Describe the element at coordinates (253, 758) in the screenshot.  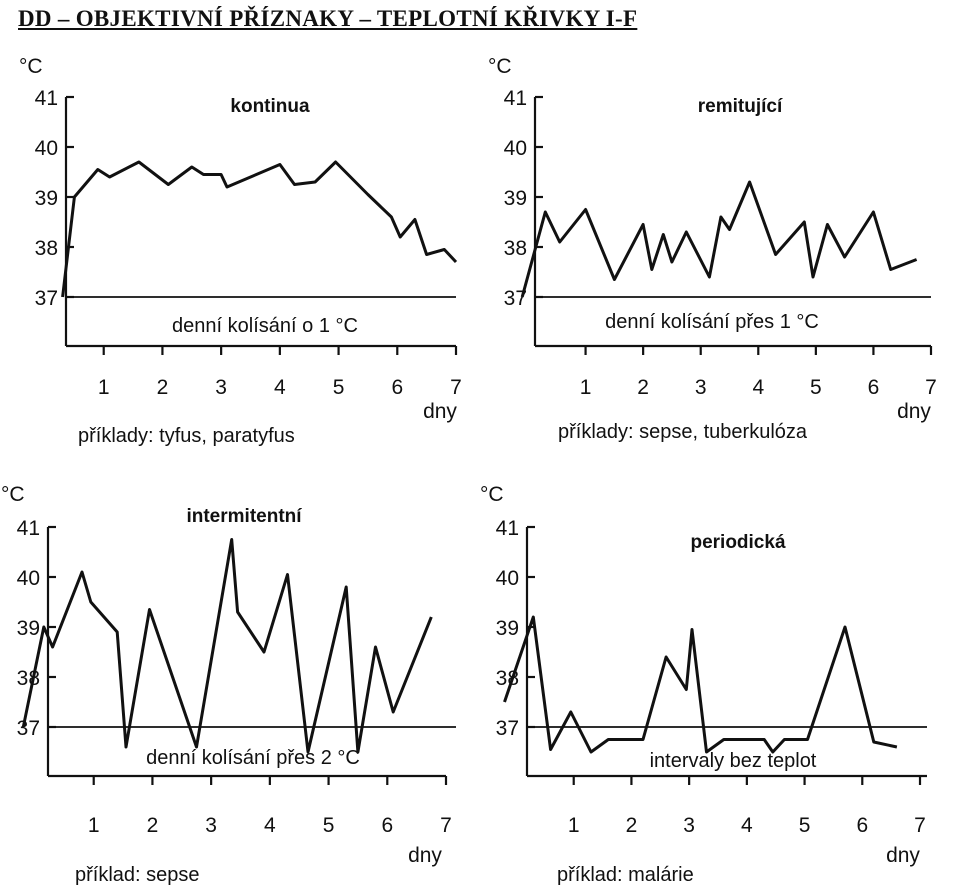
I see `fluctuation-note: denní kolísání přes 2 °C` at that location.